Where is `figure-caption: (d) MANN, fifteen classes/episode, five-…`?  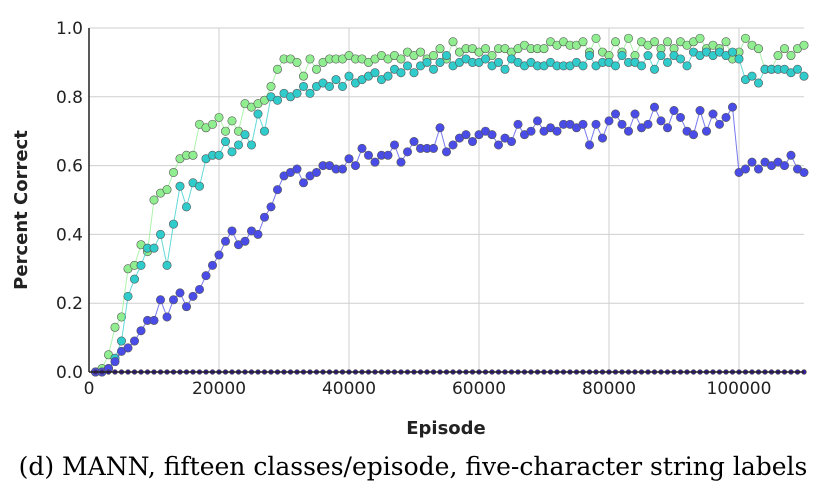 figure-caption: (d) MANN, fifteen classes/episode, five-… is located at coordinates (413, 466).